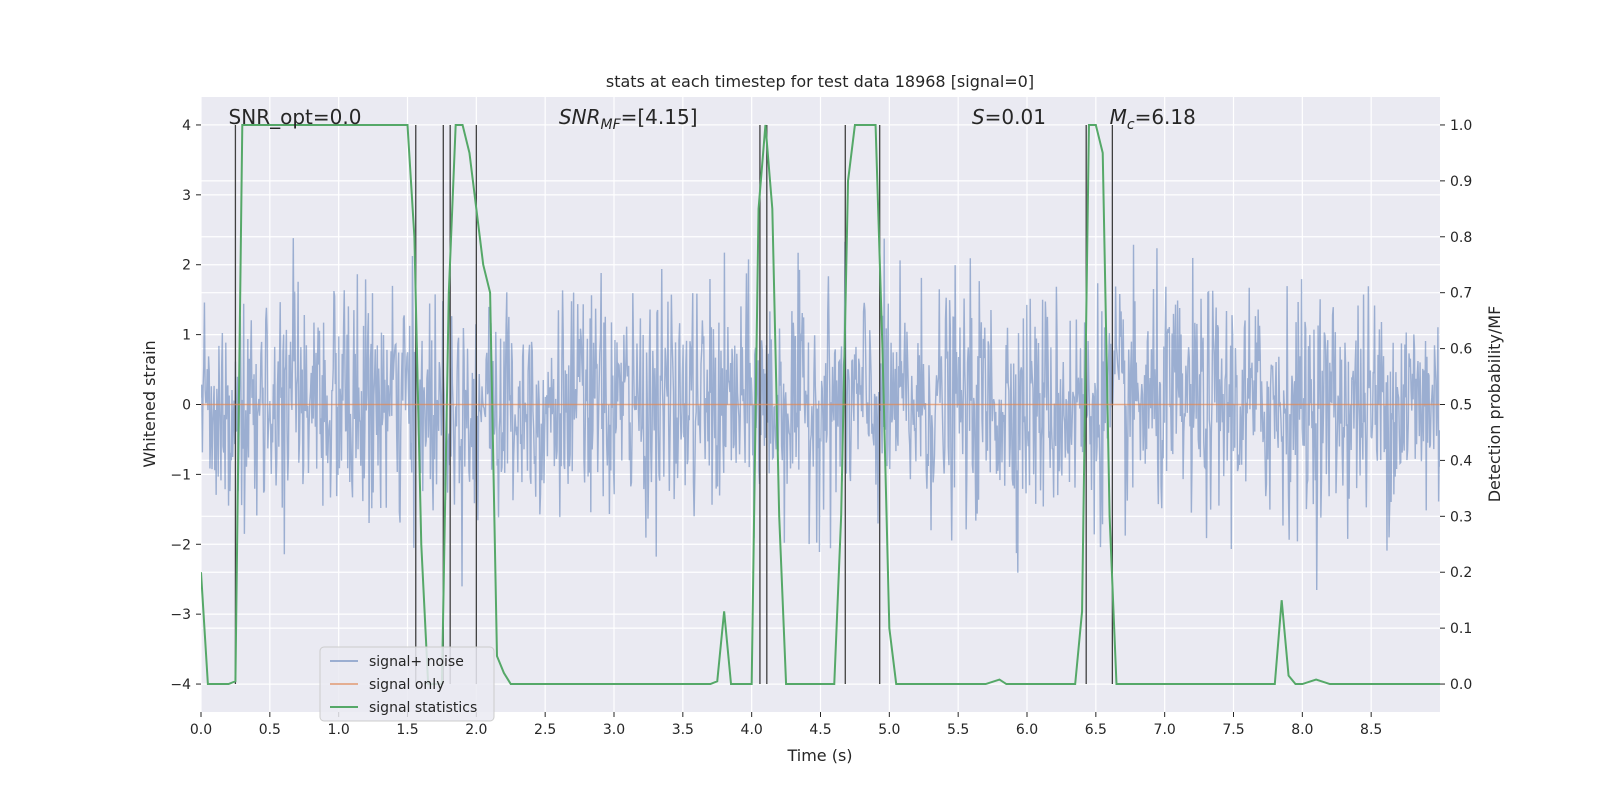 This screenshot has height=800, width=1600. Describe the element at coordinates (1165, 117) in the screenshot. I see `annotation-value: =6.18` at that location.